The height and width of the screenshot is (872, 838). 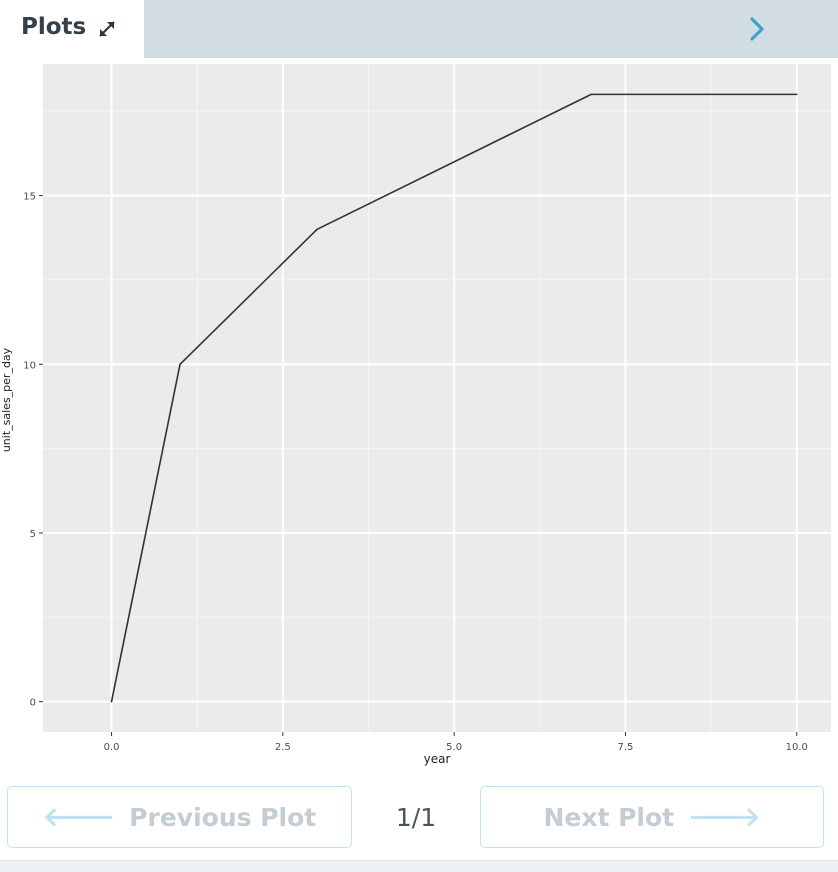 I want to click on chevron-right-icon, so click(x=757, y=29).